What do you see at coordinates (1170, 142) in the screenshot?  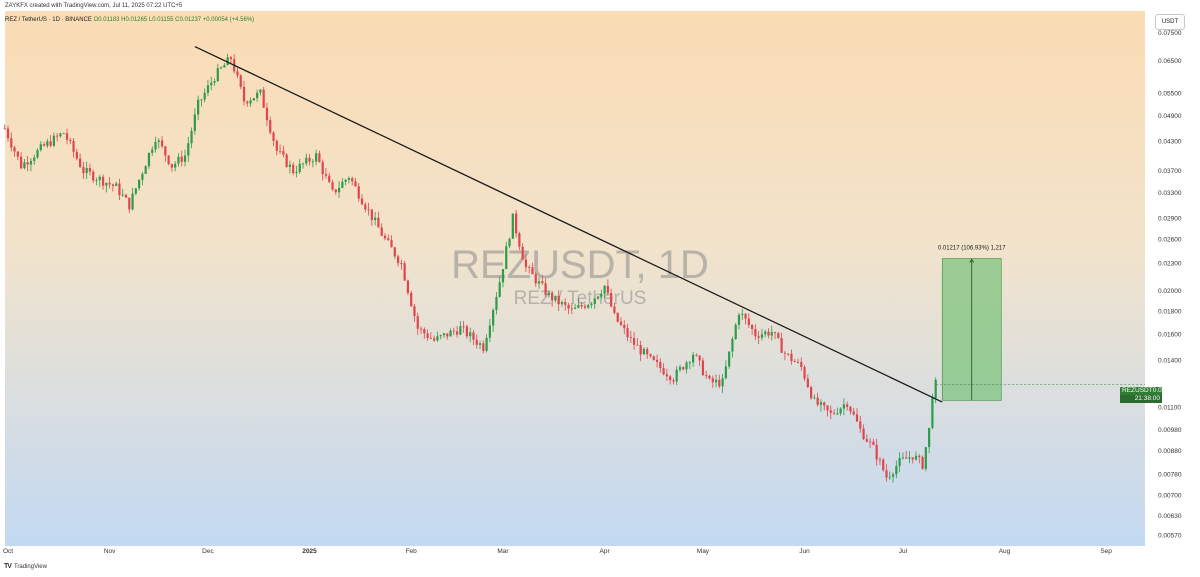 I see `y-tick-label: 0.04300` at bounding box center [1170, 142].